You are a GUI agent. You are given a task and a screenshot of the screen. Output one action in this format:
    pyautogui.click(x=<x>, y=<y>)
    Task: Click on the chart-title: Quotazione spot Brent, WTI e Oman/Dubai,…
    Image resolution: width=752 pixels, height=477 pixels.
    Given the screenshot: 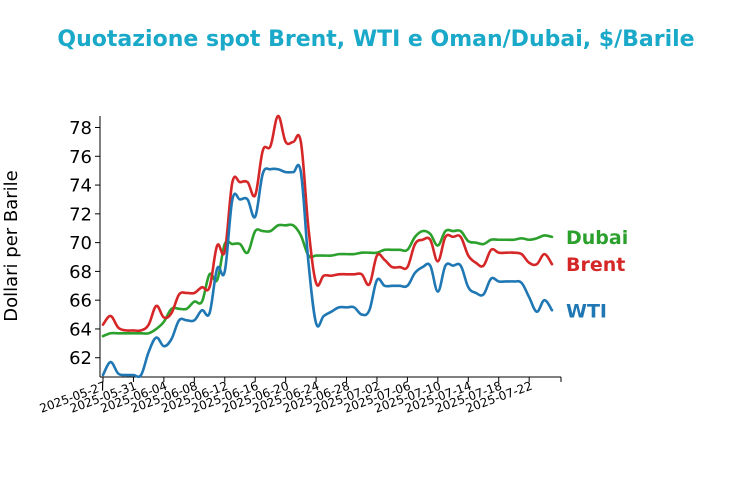 What is the action you would take?
    pyautogui.click(x=375, y=39)
    